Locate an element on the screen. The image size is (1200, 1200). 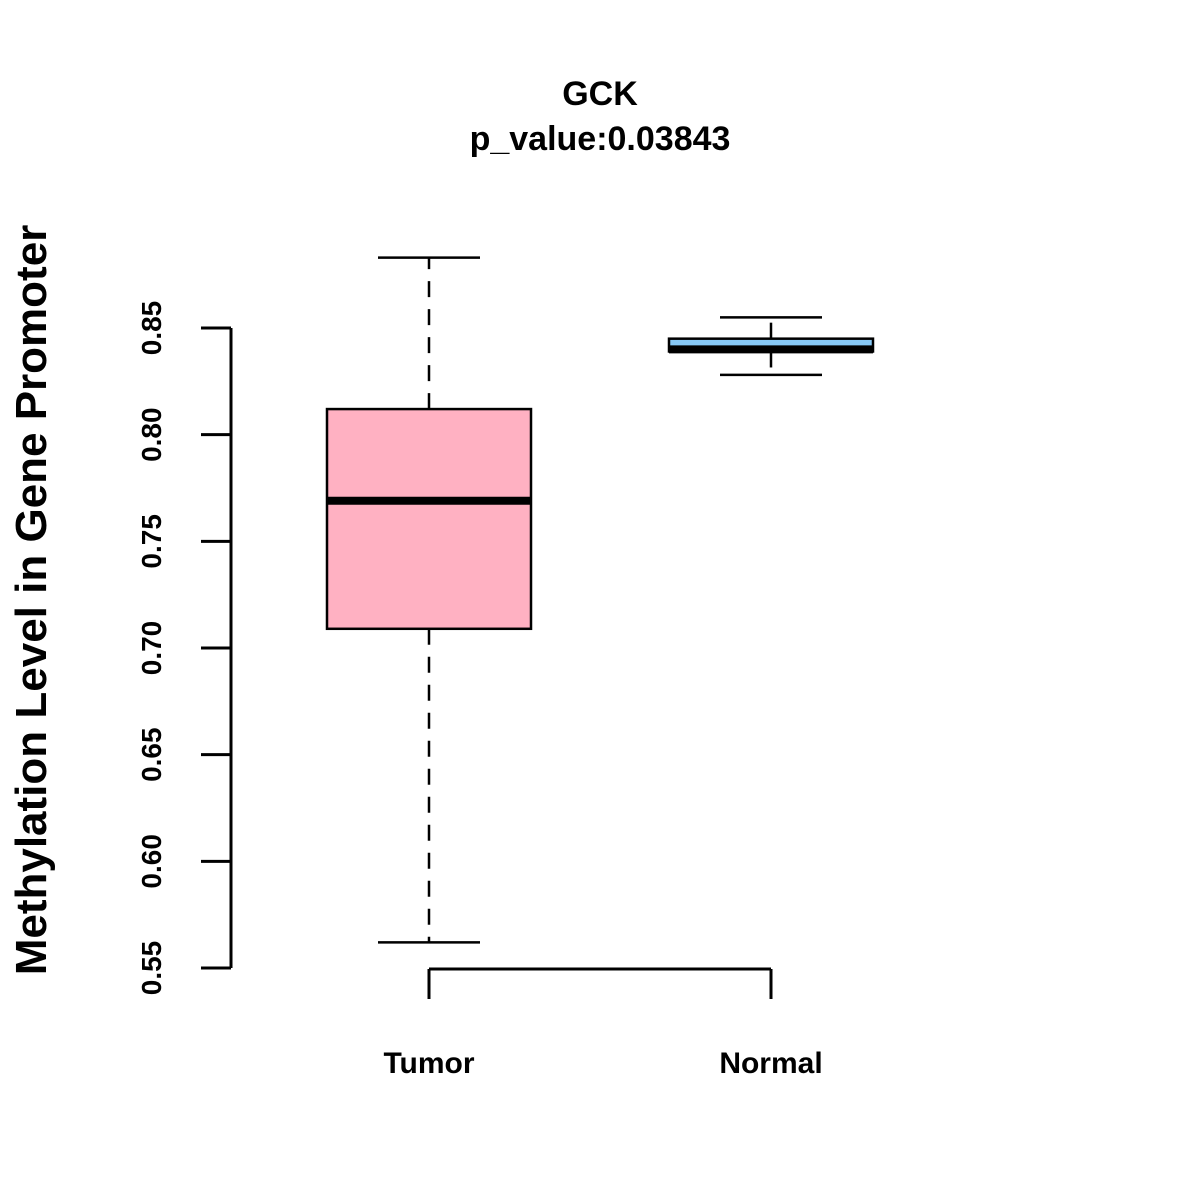
y-tick-label: 0.60 is located at coordinates (151, 861).